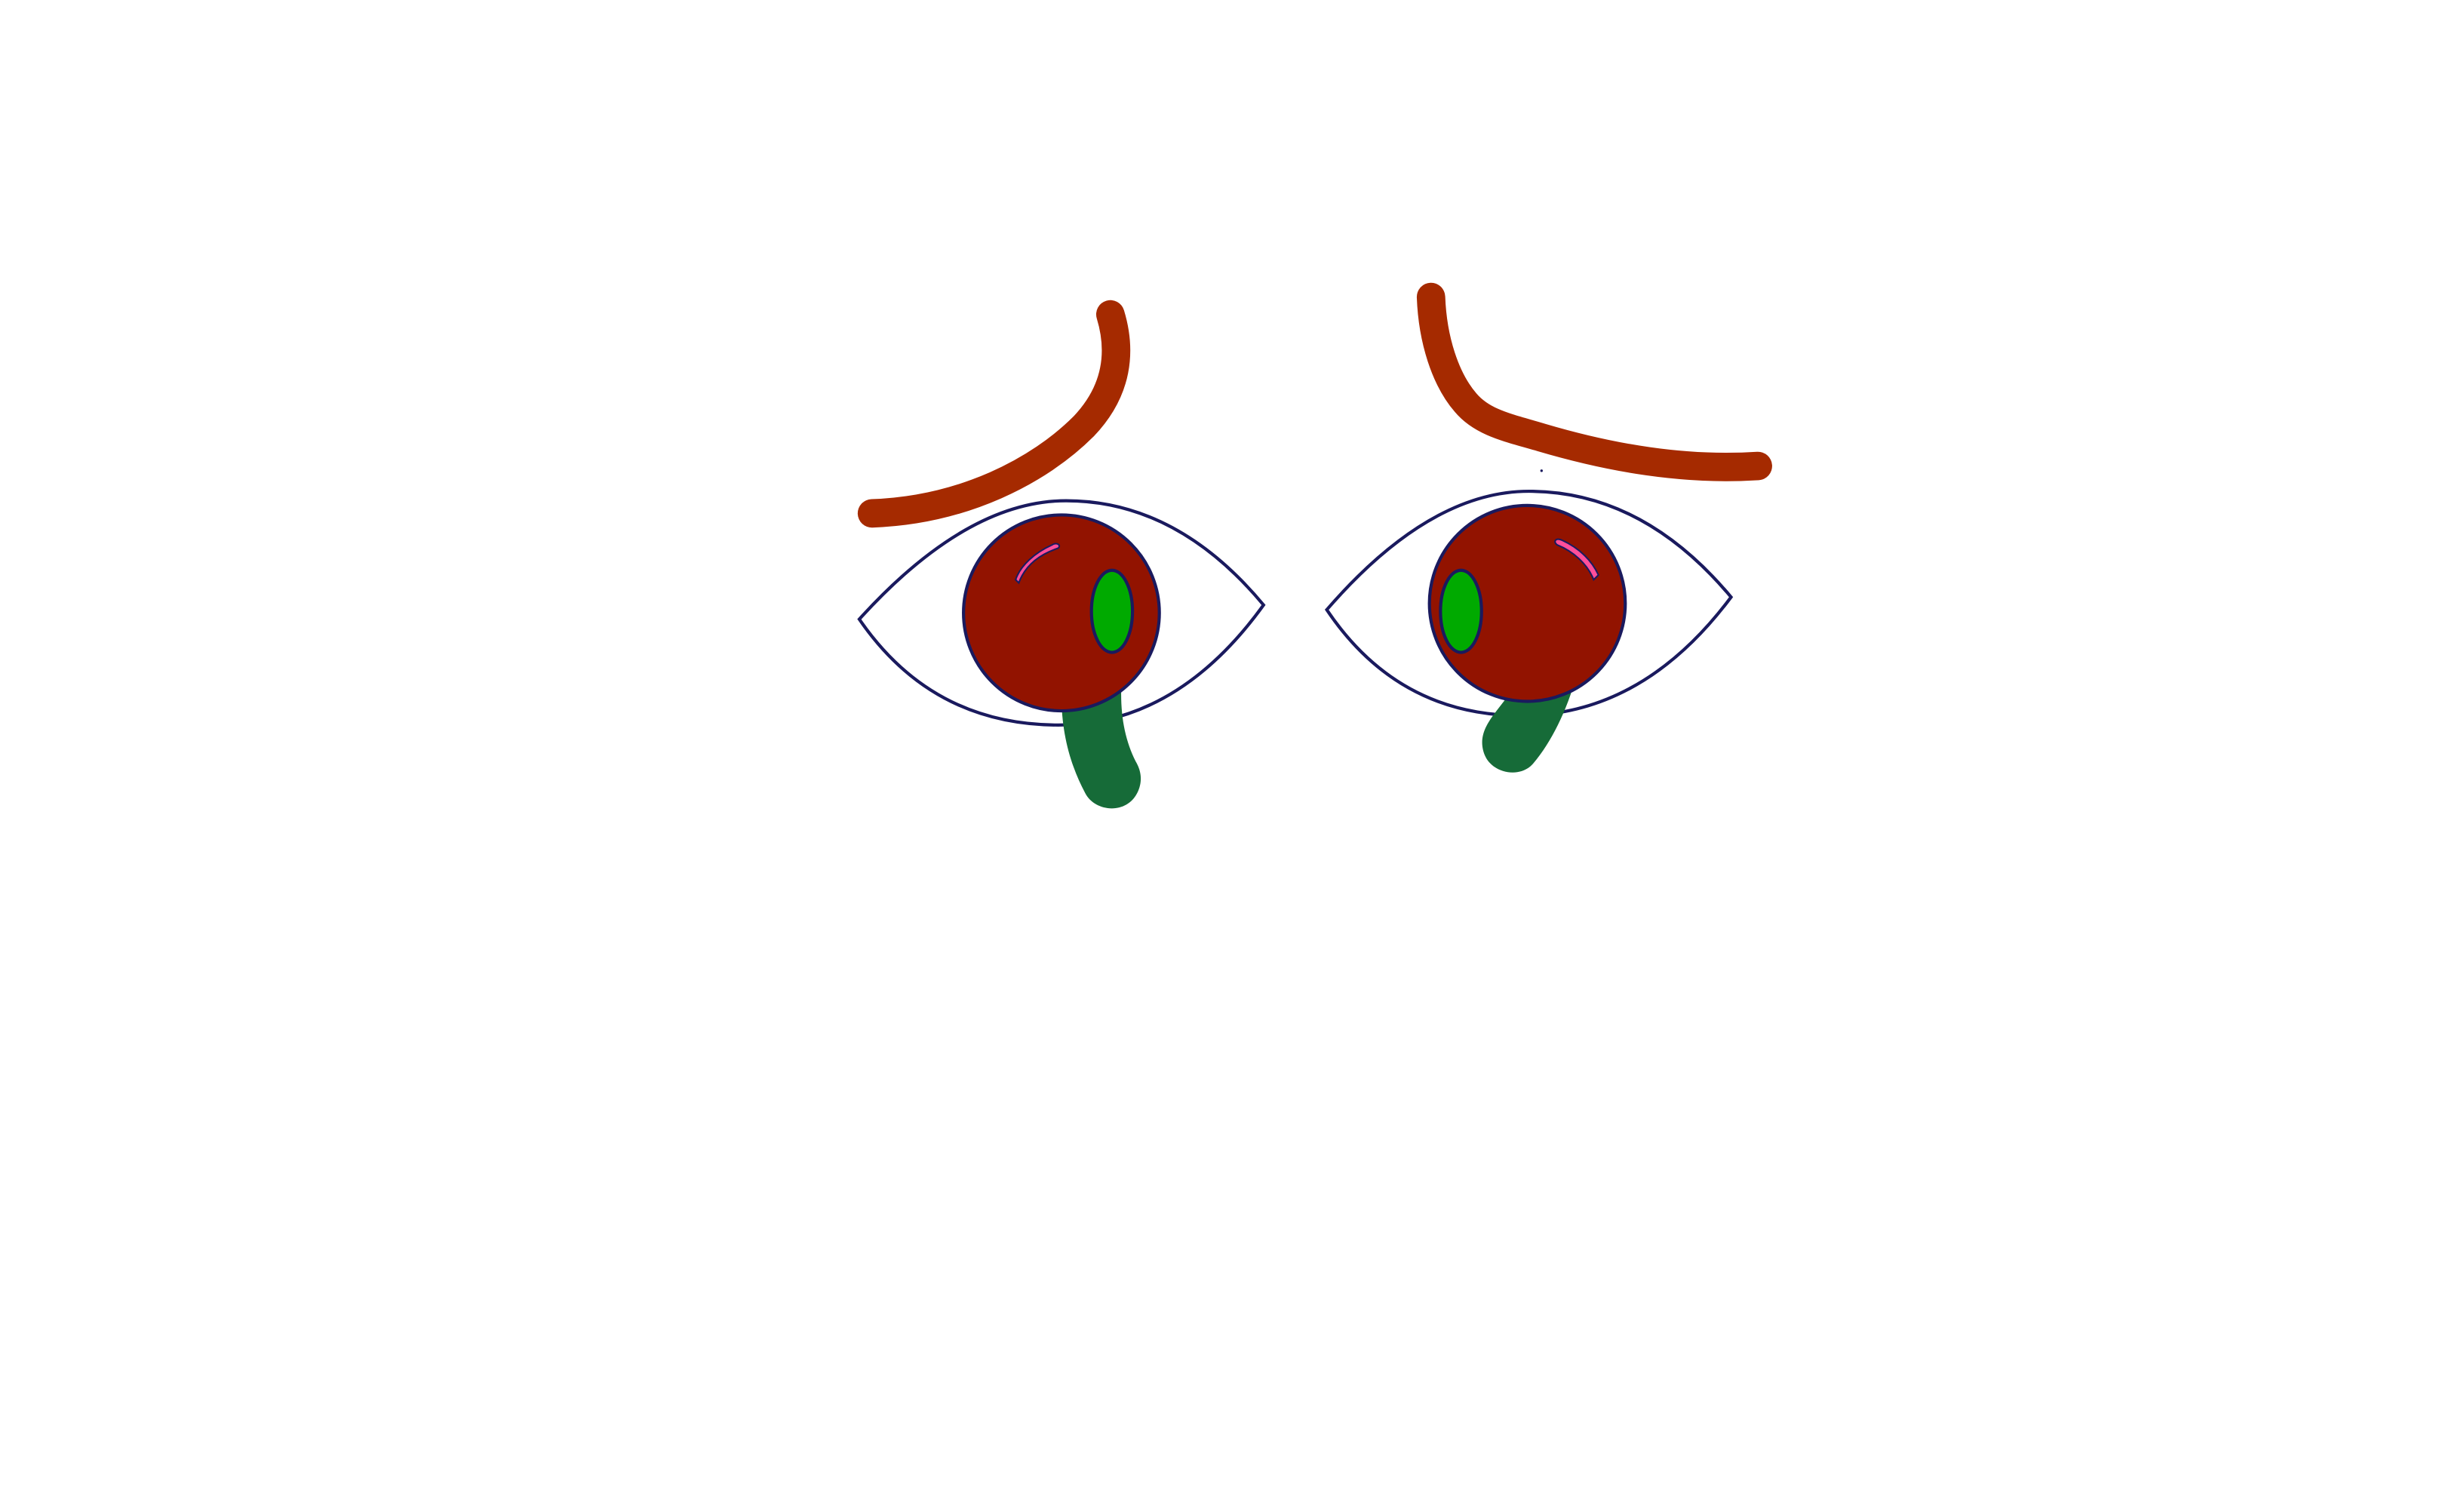  What do you see at coordinates (1594, 381) in the screenshot?
I see `right-eyebrow` at bounding box center [1594, 381].